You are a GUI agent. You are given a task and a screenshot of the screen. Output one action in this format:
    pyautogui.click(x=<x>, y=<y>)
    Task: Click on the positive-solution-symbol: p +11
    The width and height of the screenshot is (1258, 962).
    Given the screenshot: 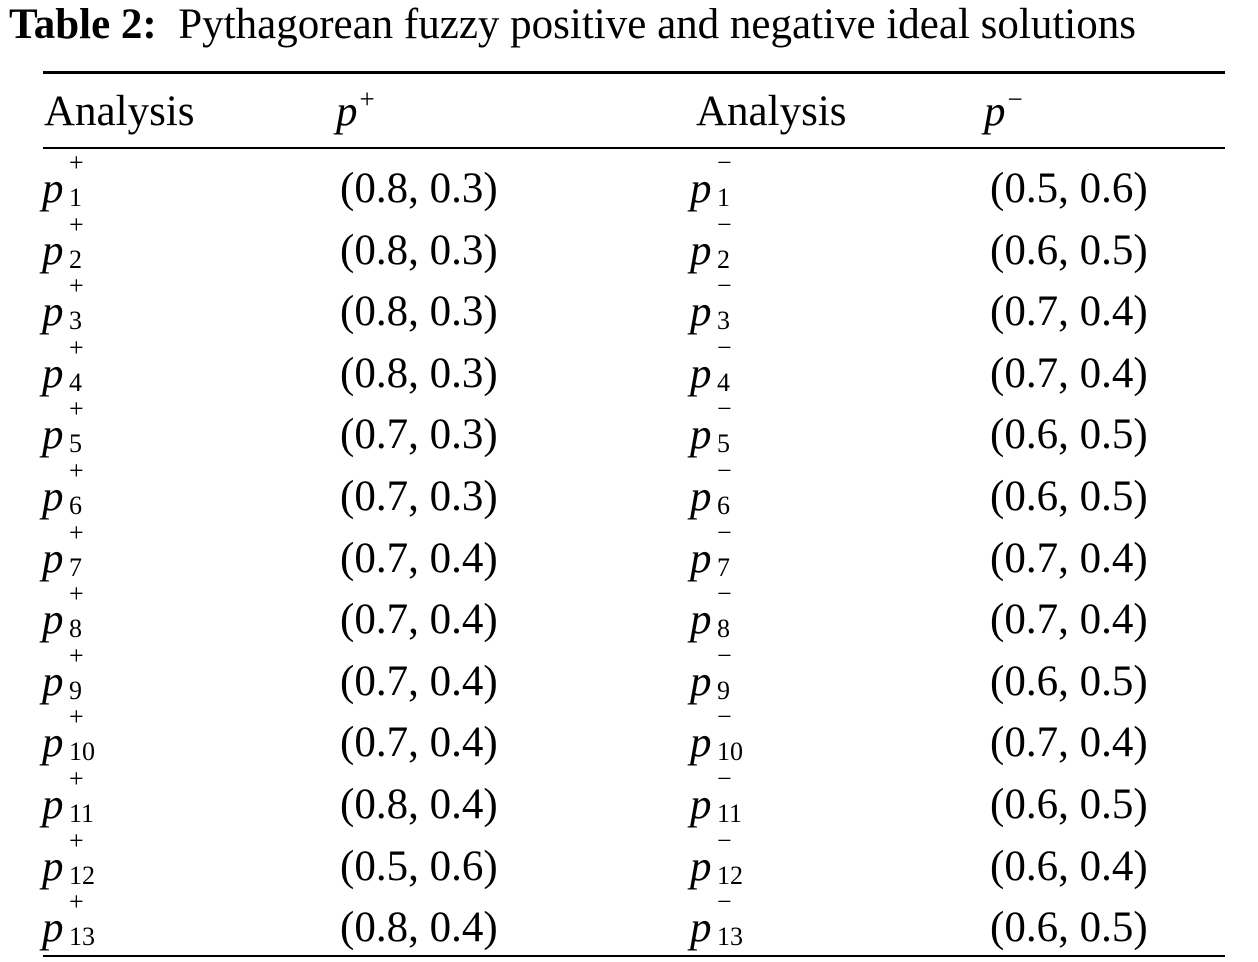 What is the action you would take?
    pyautogui.click(x=68, y=800)
    